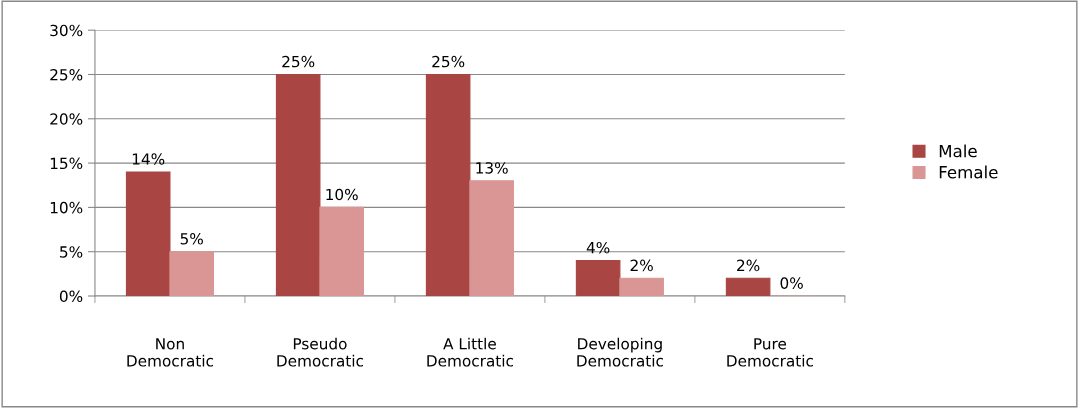  Describe the element at coordinates (958, 151) in the screenshot. I see `legend-label: Male` at that location.